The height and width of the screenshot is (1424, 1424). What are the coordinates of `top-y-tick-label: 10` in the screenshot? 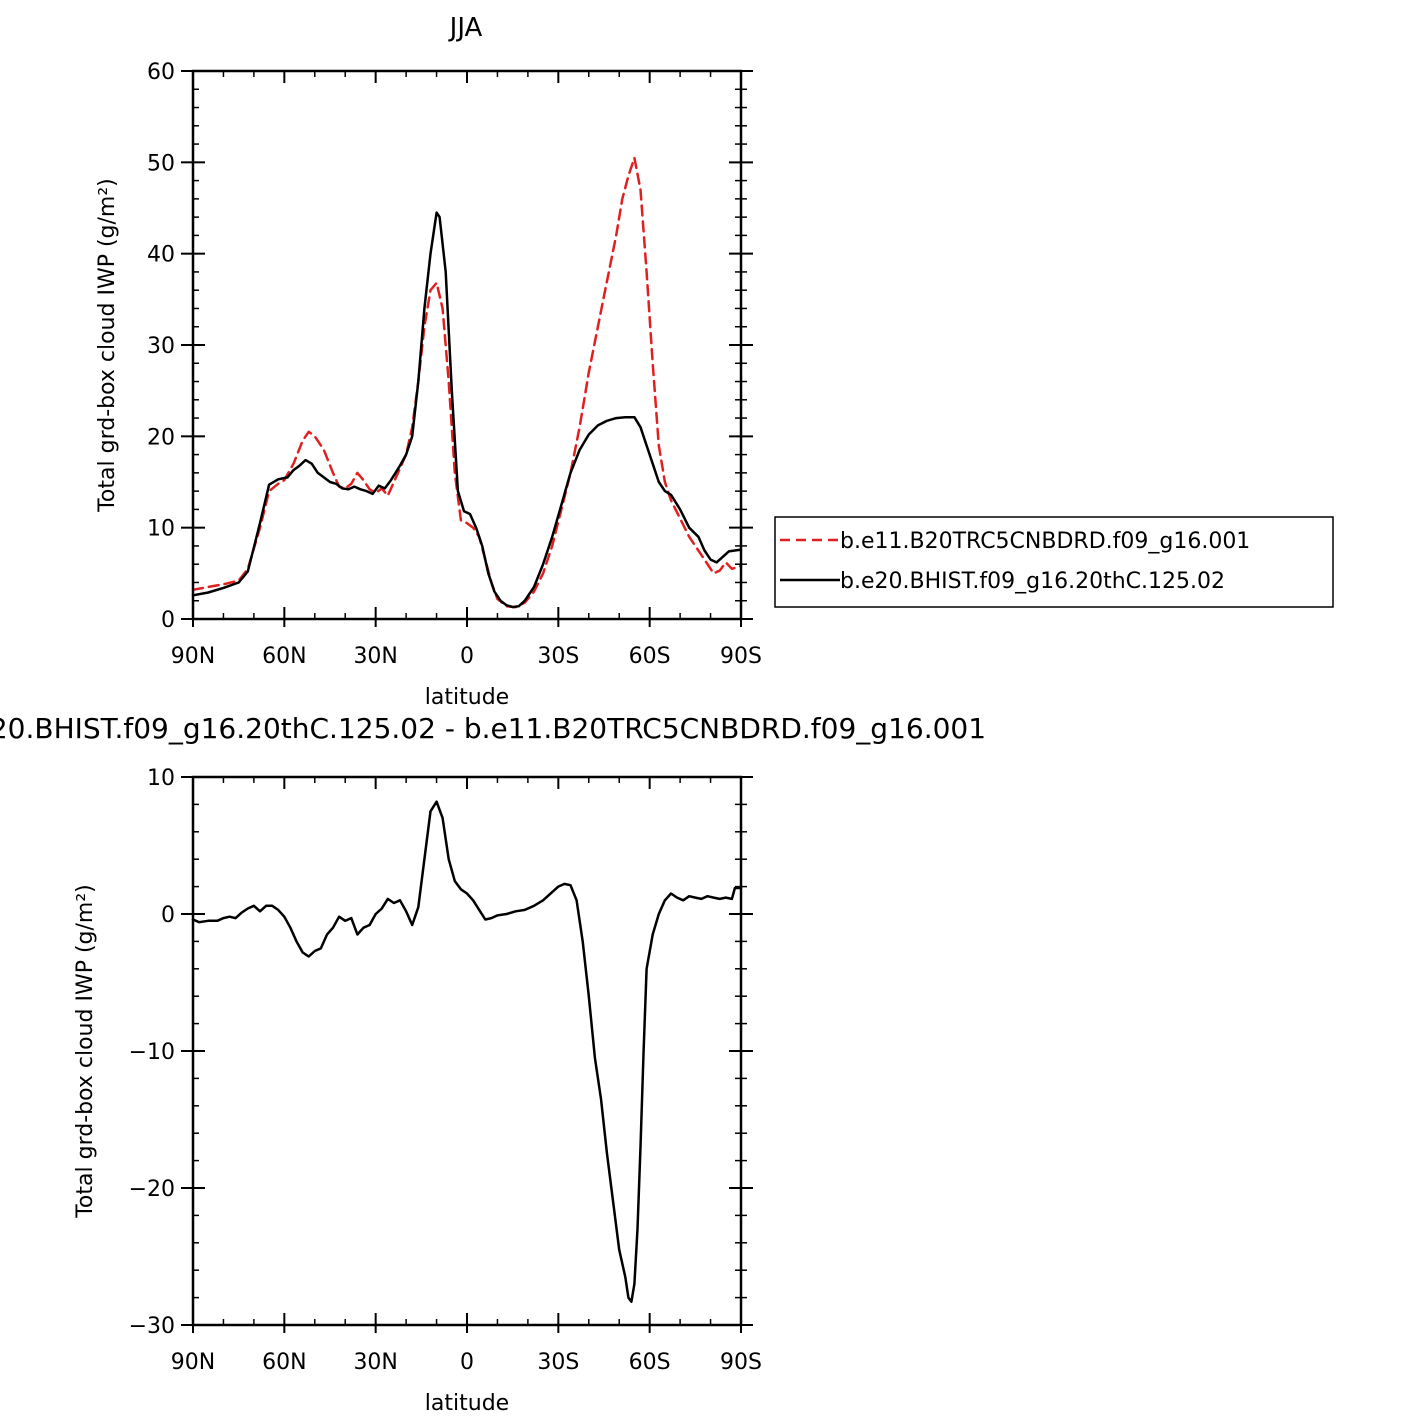 It's located at (161, 529).